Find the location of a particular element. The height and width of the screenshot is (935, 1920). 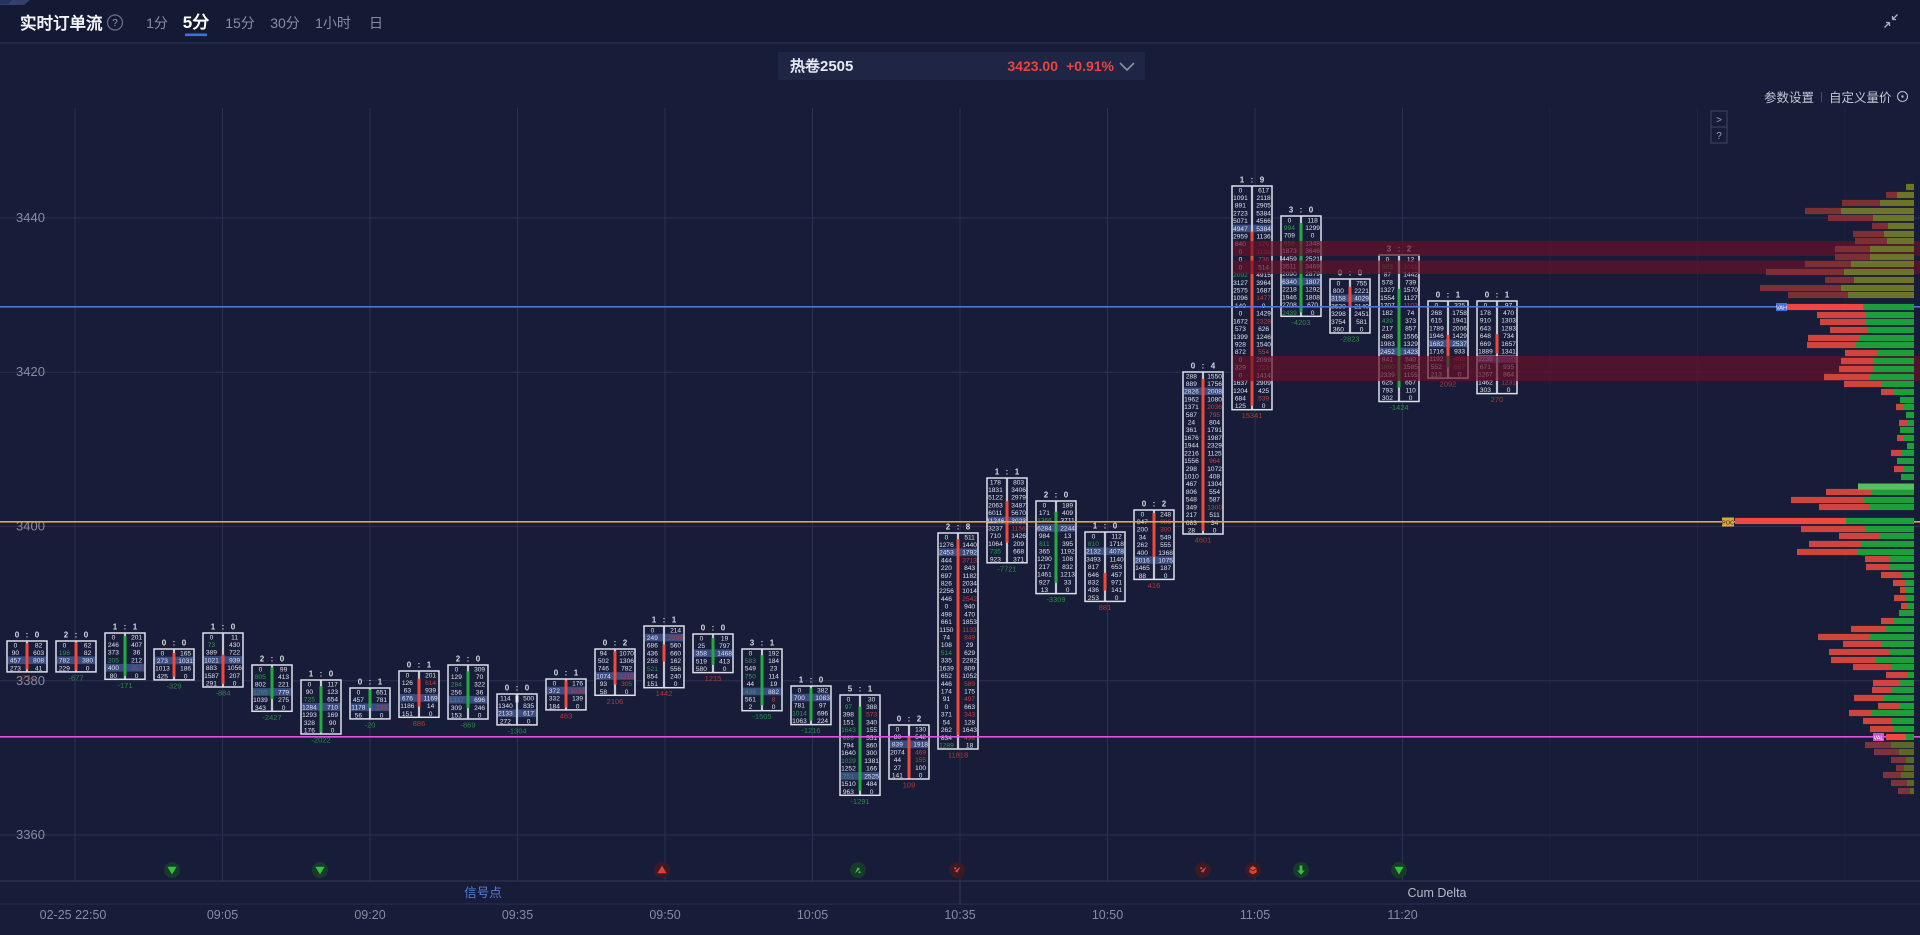

svg-text: 382 is located at coordinates (822, 690).